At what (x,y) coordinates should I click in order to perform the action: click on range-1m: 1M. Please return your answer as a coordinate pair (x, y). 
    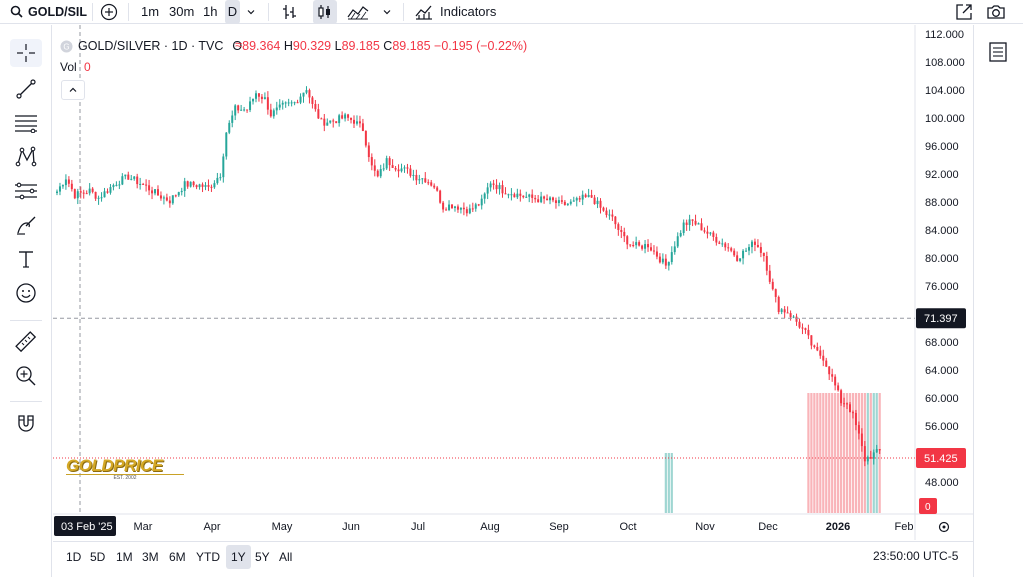
    Looking at the image, I should click on (124, 557).